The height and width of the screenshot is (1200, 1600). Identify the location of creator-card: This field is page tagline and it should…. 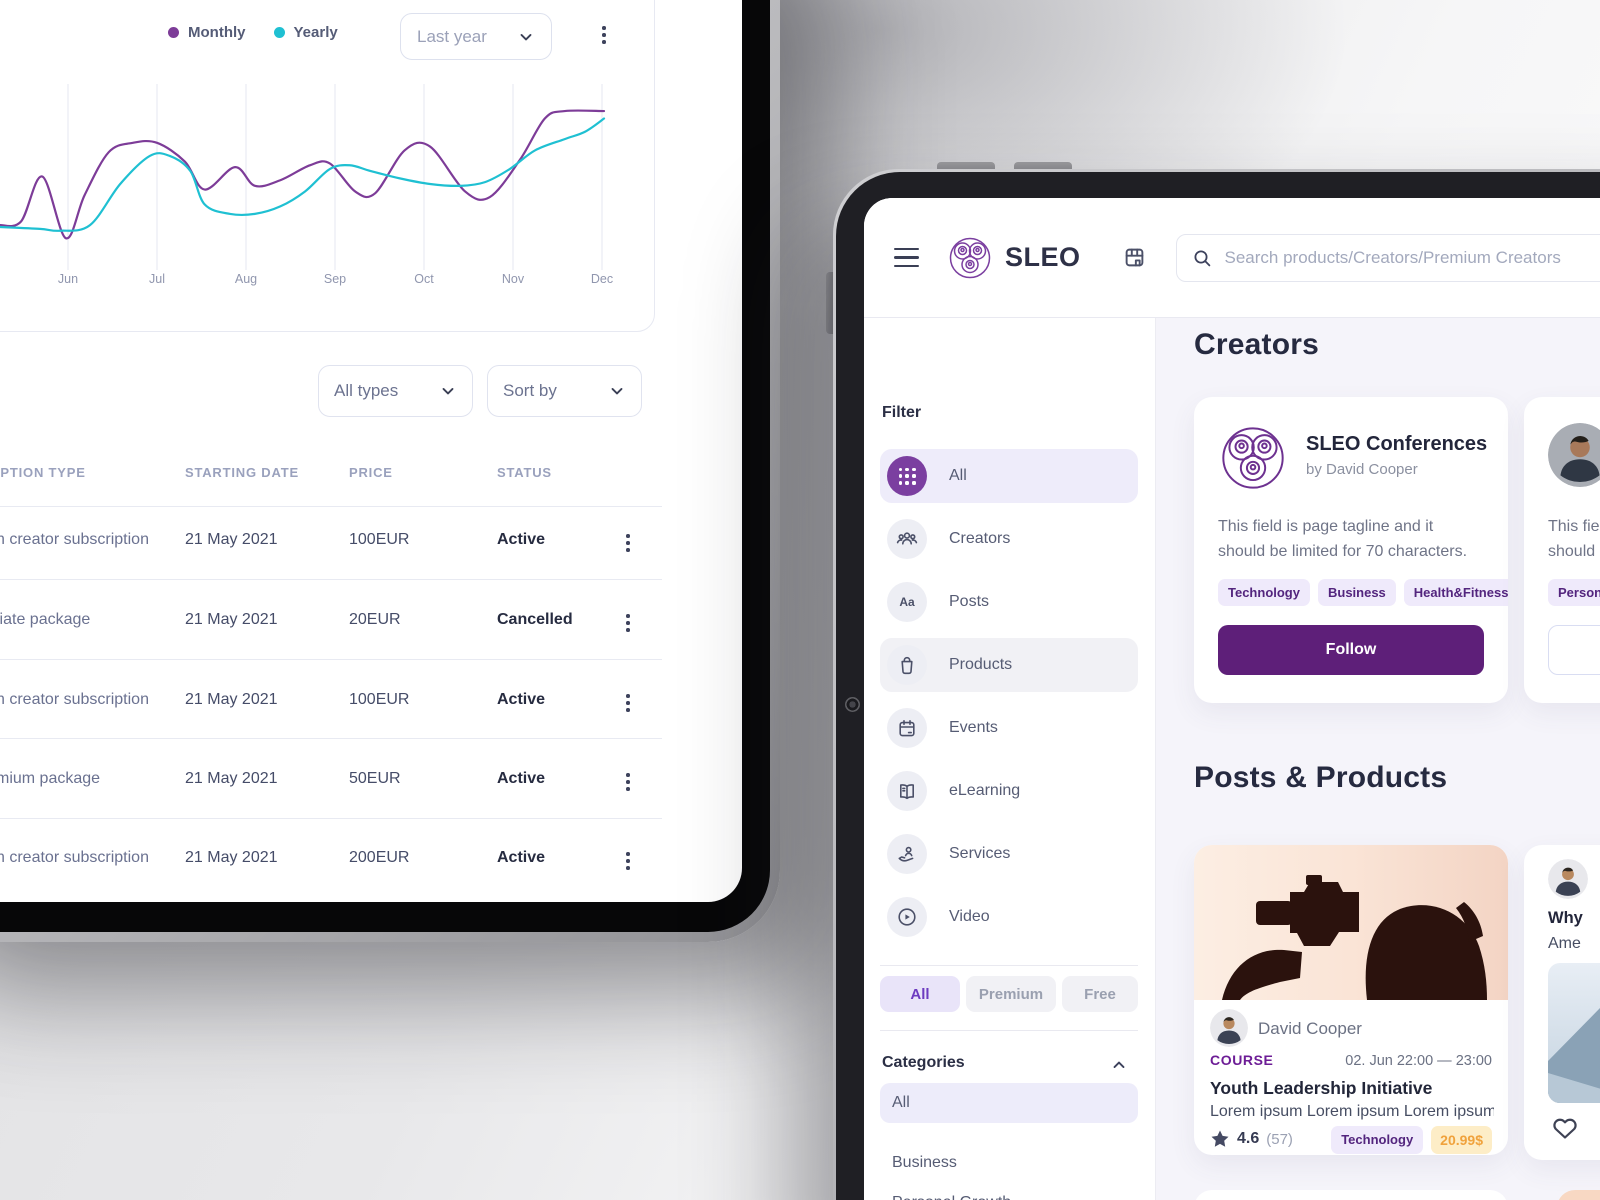
(1562, 550).